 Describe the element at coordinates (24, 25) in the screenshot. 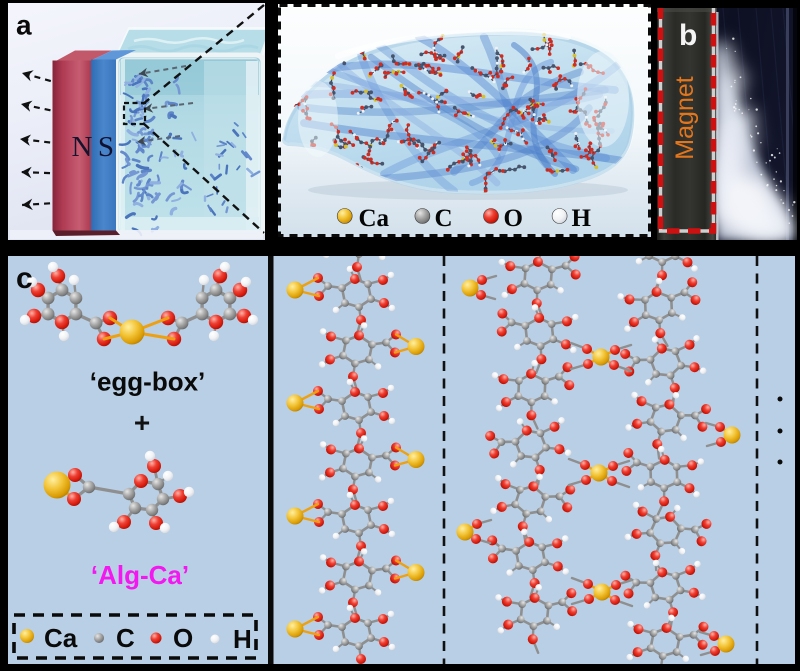

I see `svg-text: a` at that location.